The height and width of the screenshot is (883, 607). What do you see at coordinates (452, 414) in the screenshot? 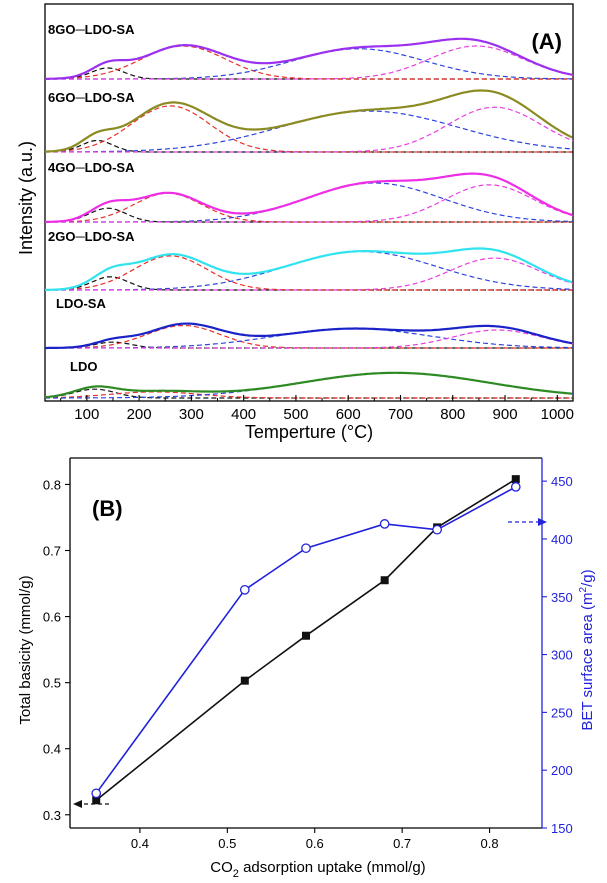
I see `x-tick-label: 800` at bounding box center [452, 414].